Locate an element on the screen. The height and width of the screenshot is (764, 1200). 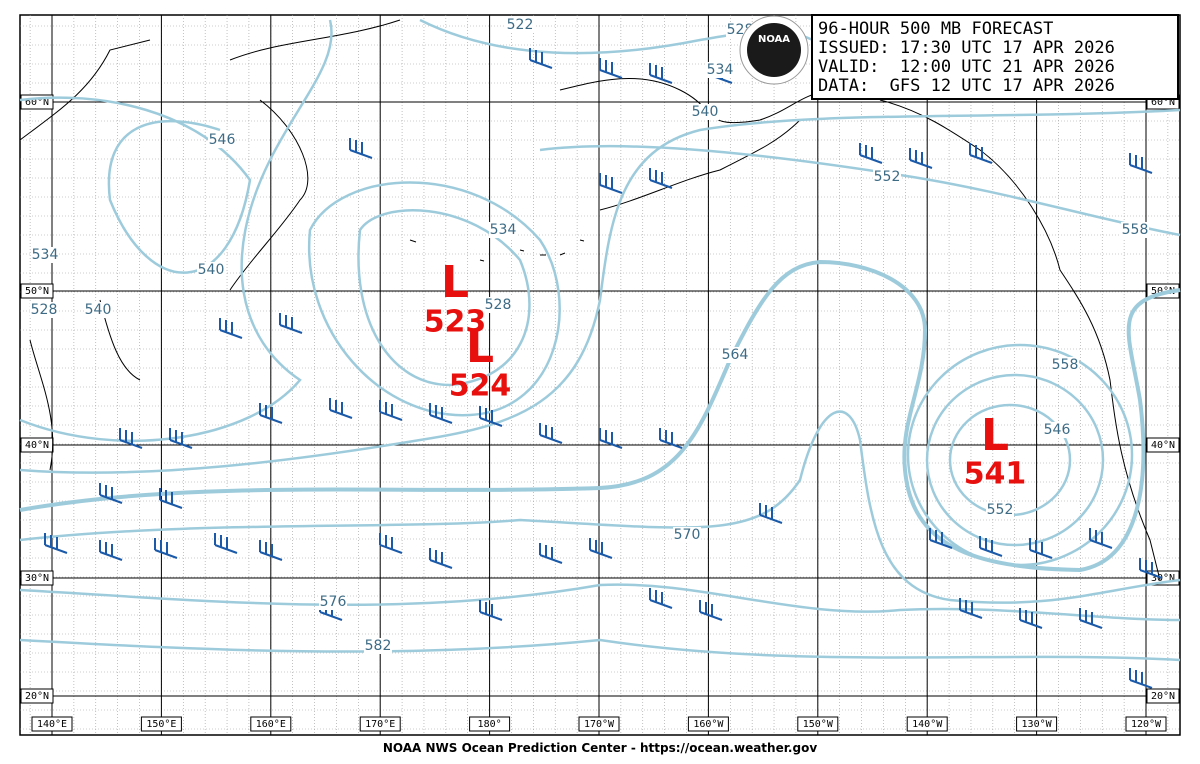
longitude-label: 150°W is located at coordinates (818, 724).